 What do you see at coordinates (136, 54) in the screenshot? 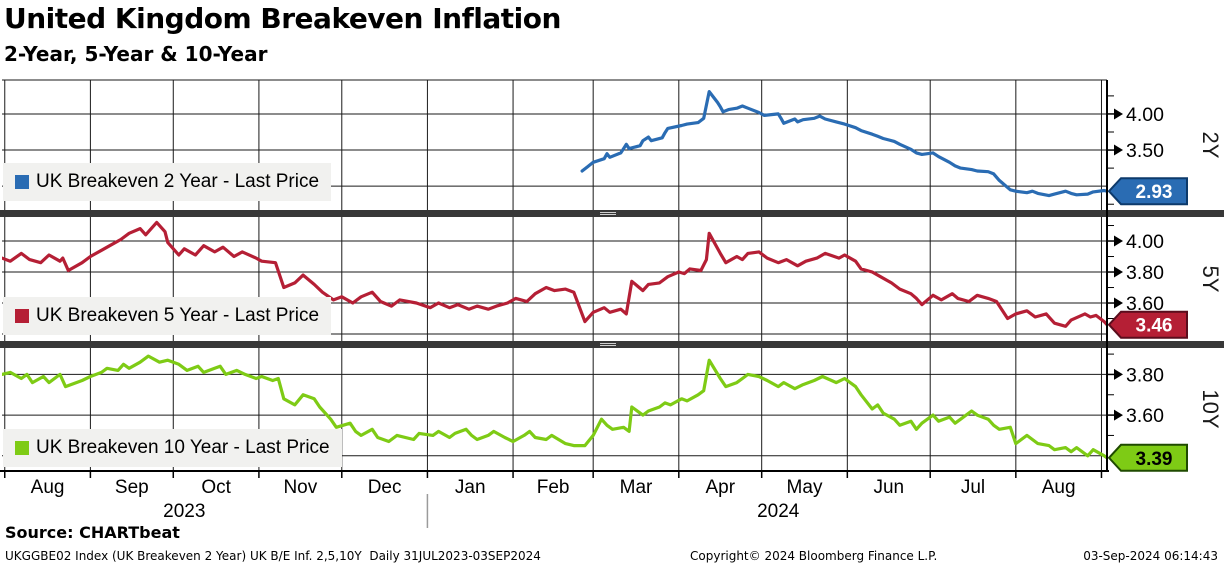
I see `page-subtitle: 2-Year, 5-Year & 10-Year` at bounding box center [136, 54].